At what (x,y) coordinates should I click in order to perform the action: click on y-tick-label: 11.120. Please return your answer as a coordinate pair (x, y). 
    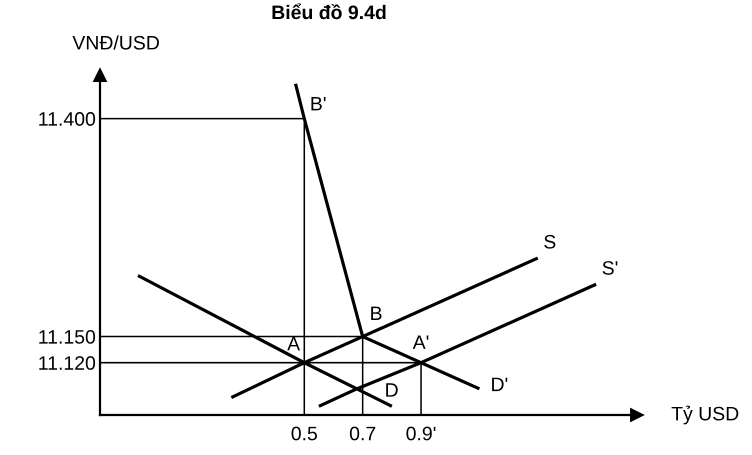
    Looking at the image, I should click on (67, 363).